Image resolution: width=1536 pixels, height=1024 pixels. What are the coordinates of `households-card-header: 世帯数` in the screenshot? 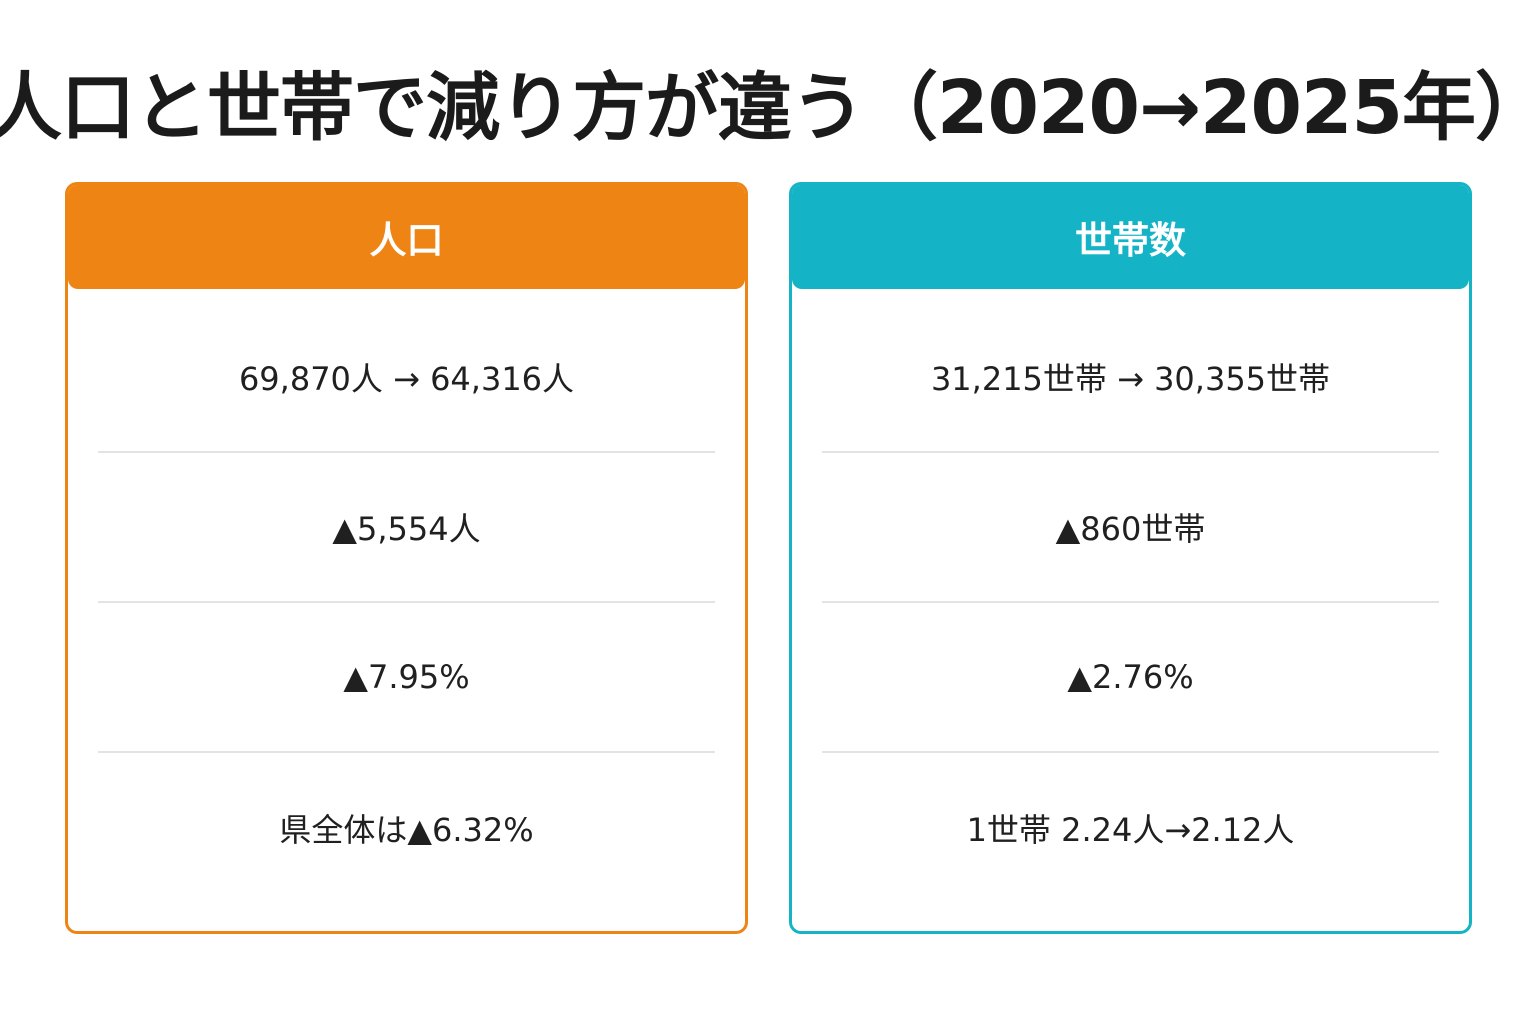 It's located at (1130, 237).